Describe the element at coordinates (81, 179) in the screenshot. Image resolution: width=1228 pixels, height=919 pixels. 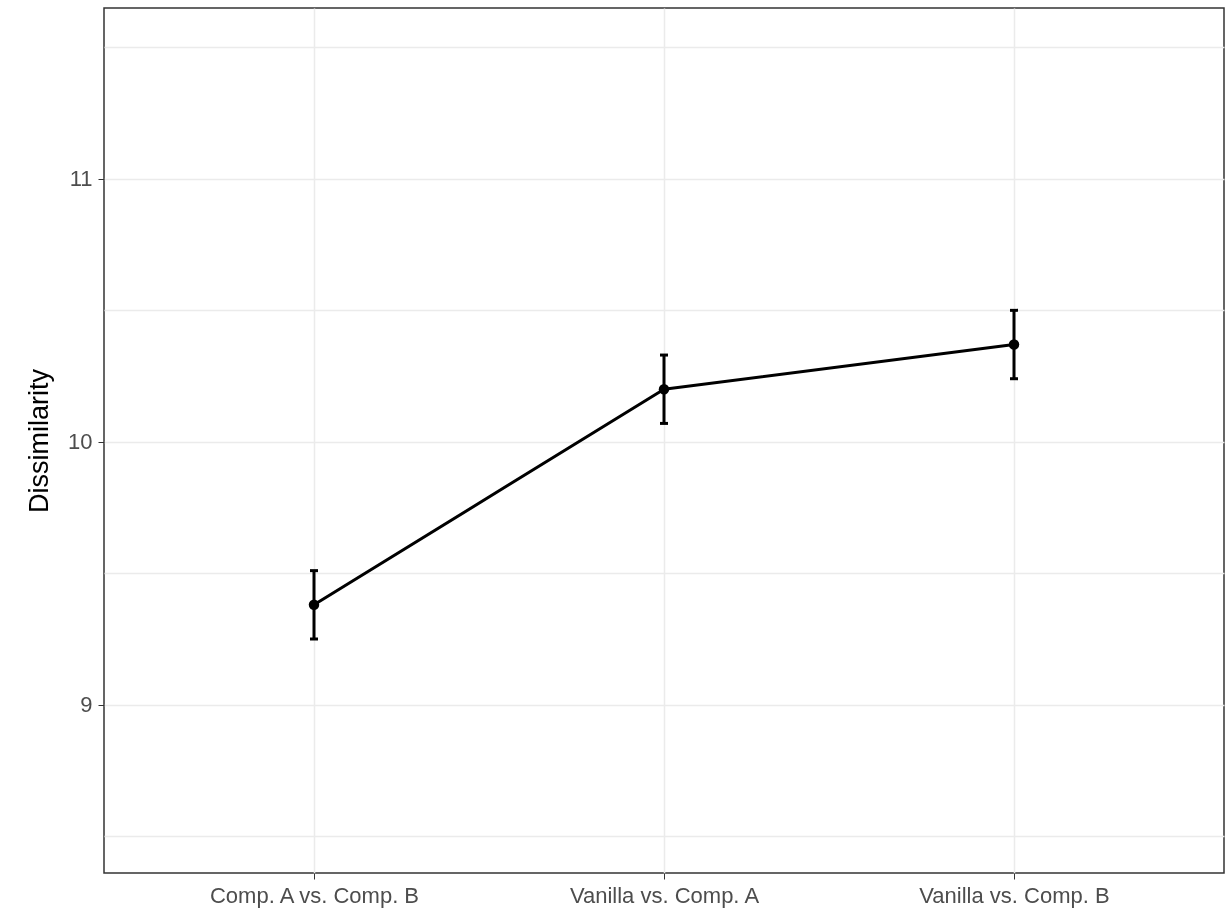
I see `y-tick-label: 11` at that location.